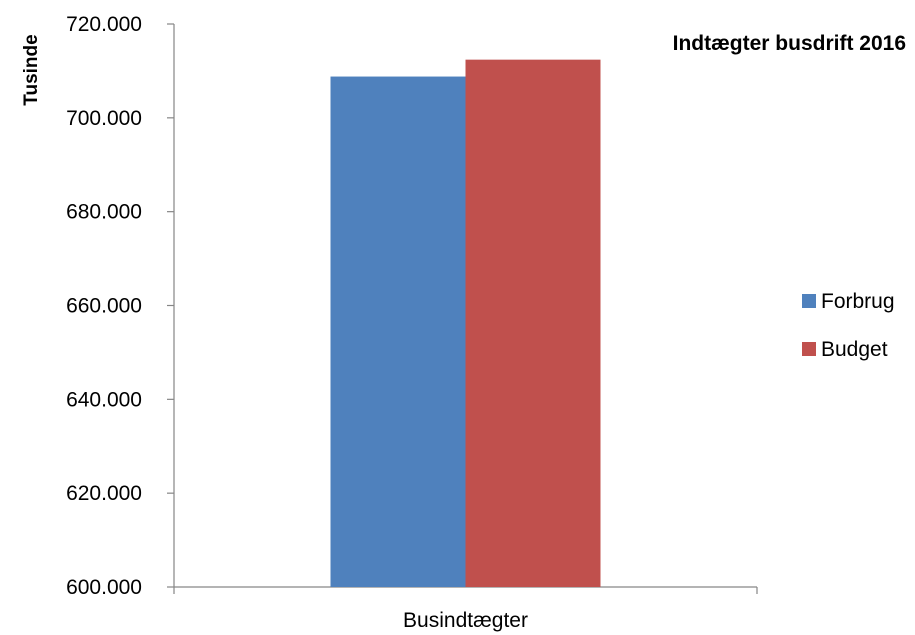 This screenshot has height=635, width=915. Describe the element at coordinates (104, 306) in the screenshot. I see `y-tick-label: 660.000` at that location.